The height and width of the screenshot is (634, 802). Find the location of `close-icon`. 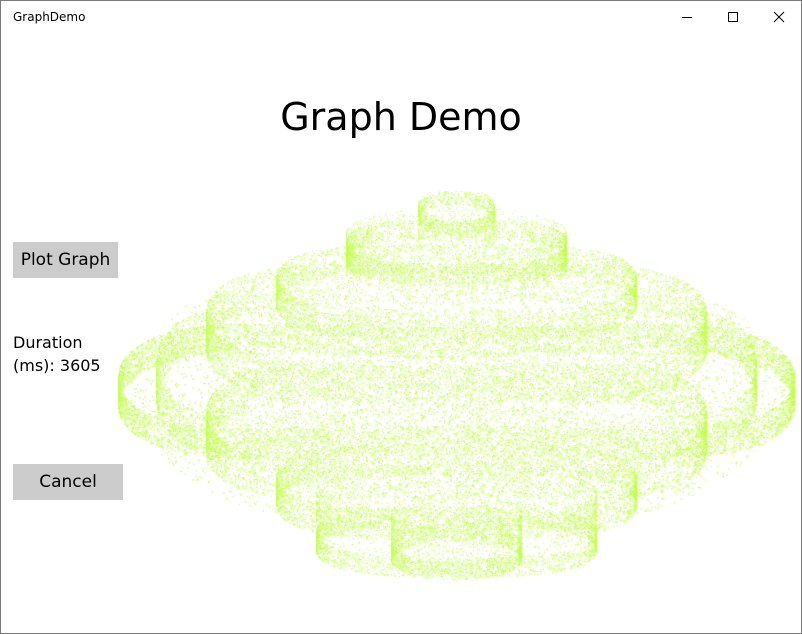

close-icon is located at coordinates (779, 17).